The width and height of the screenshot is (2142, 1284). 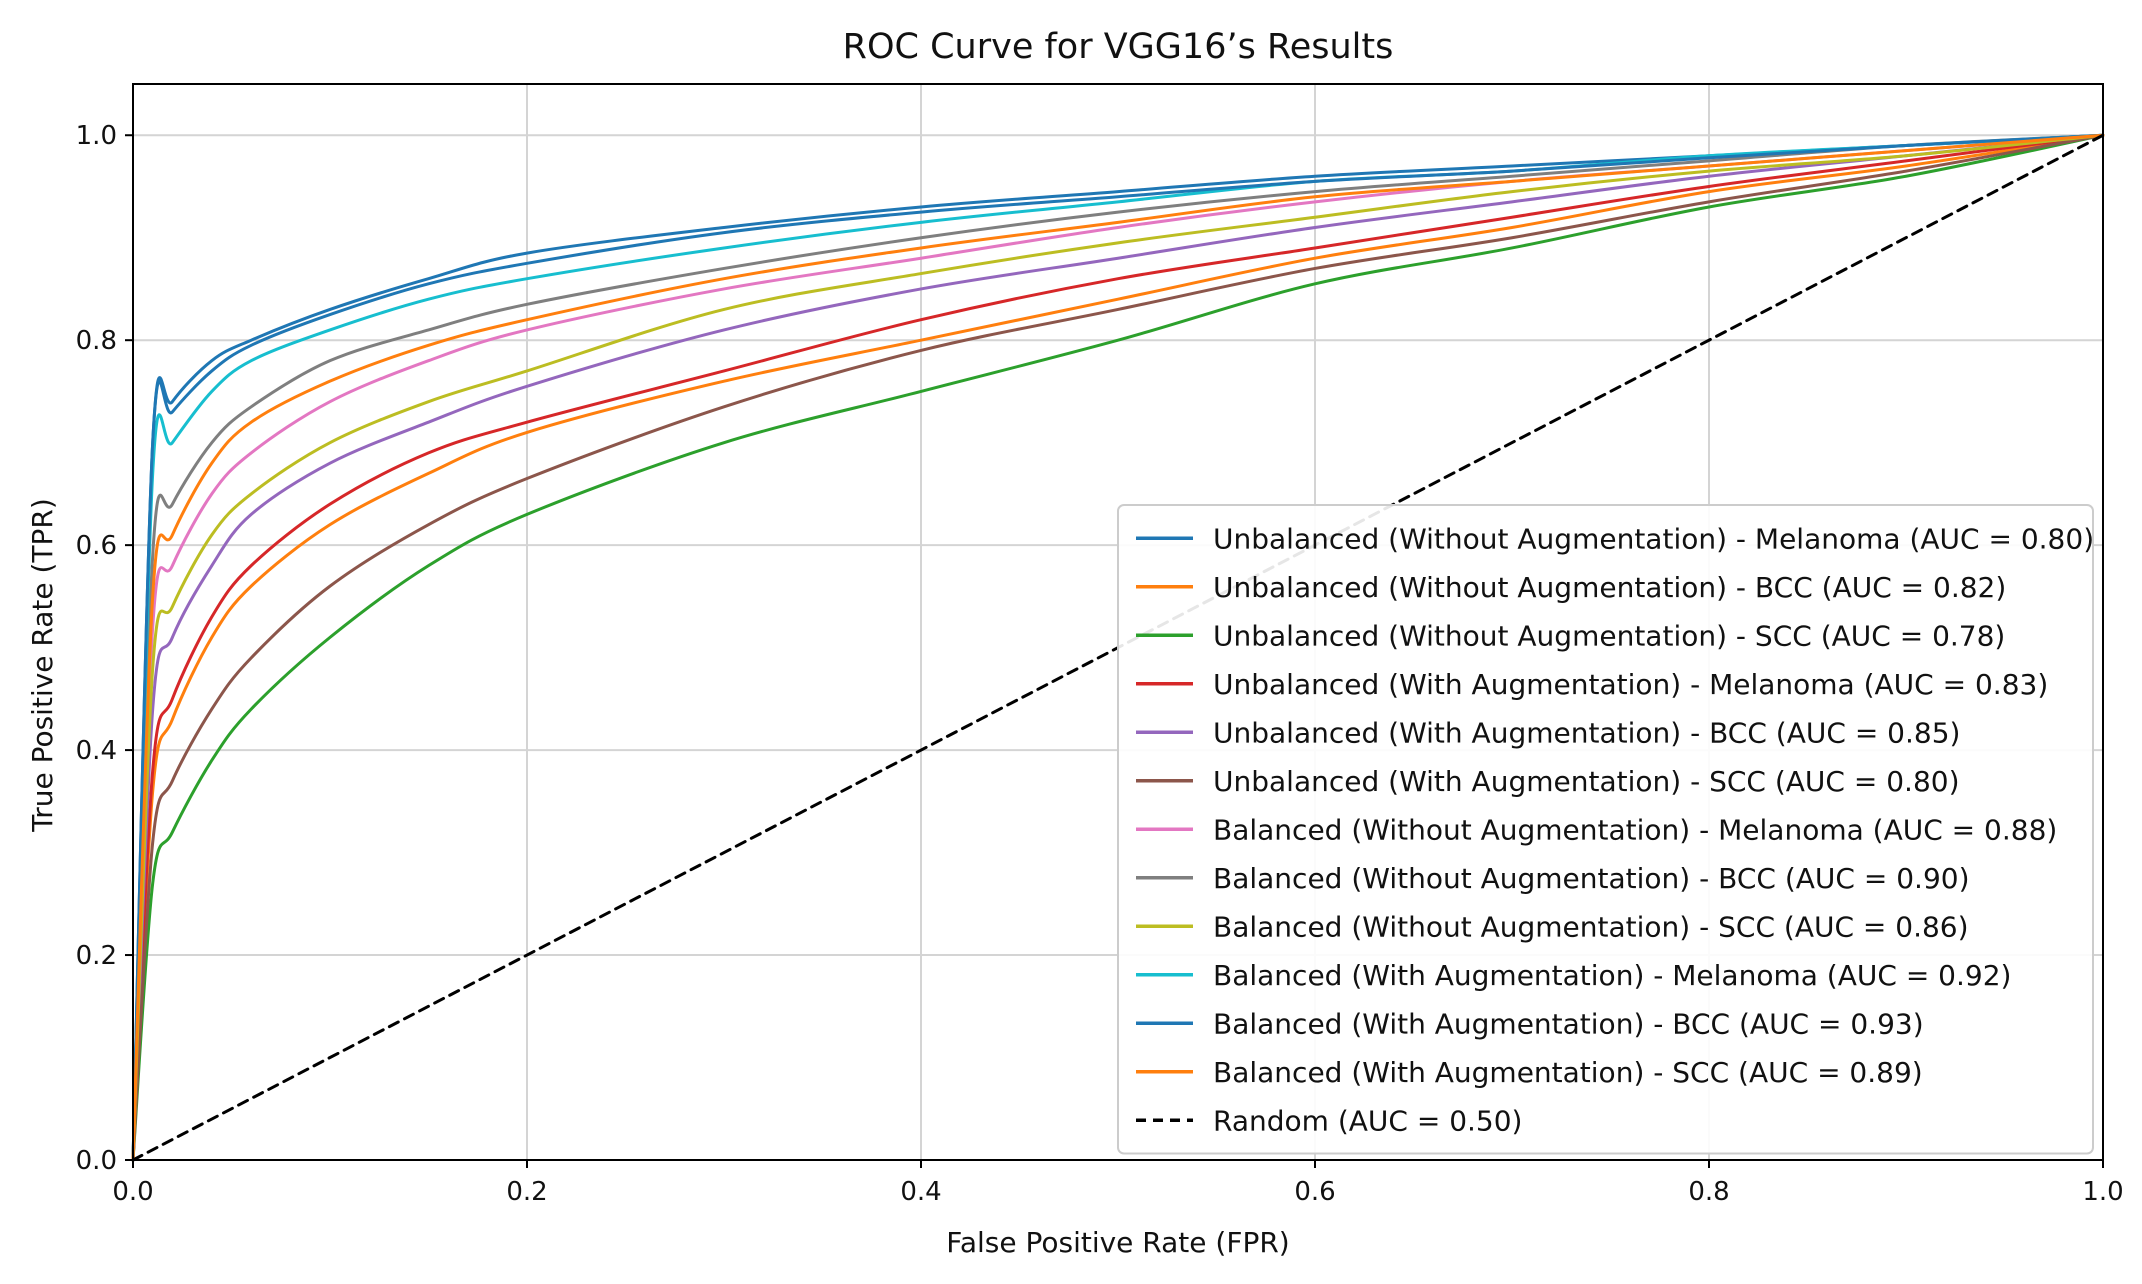 I want to click on x-tick-label: 0.2, so click(x=526, y=1192).